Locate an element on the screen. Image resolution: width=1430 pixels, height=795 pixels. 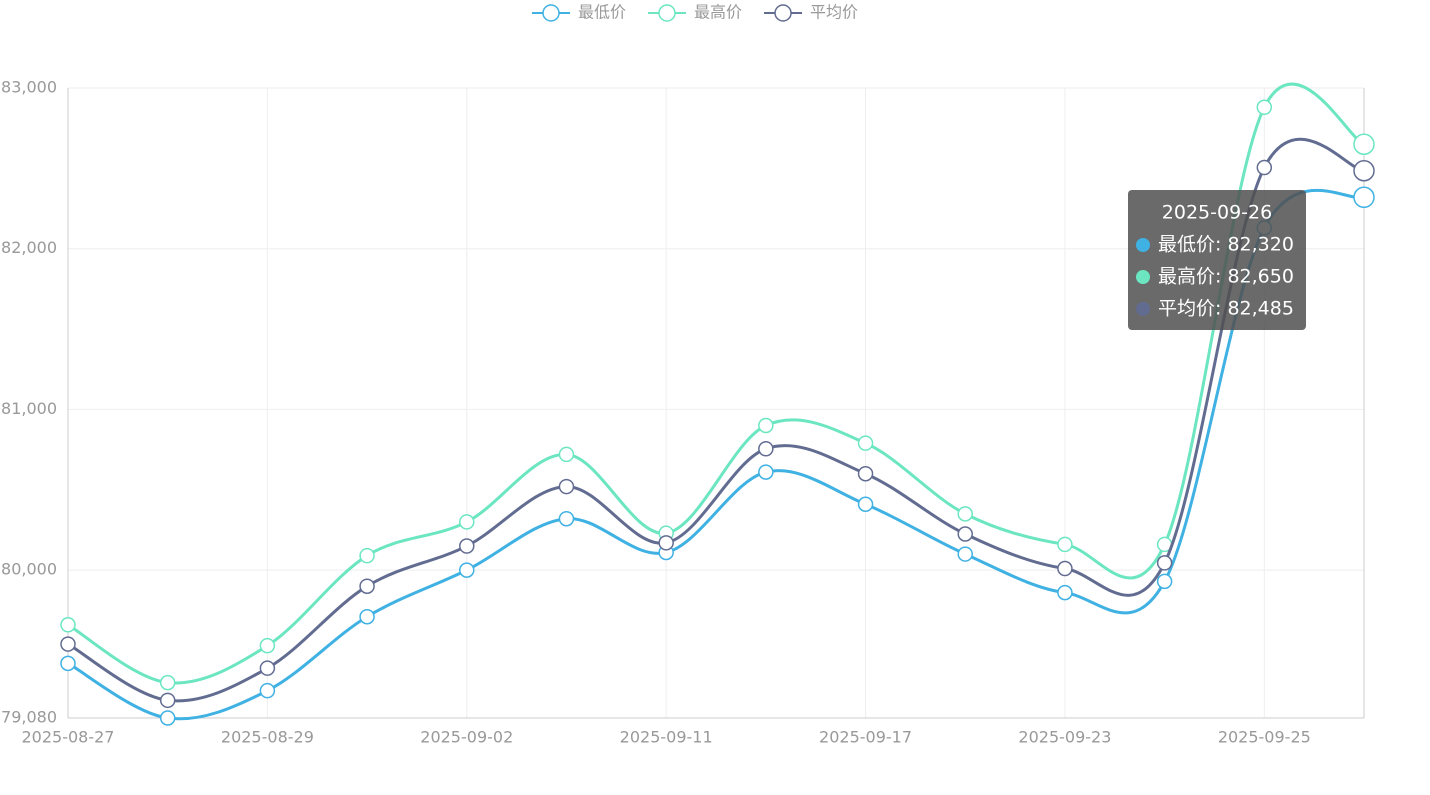
legend-item: 最低价 is located at coordinates (579, 12).